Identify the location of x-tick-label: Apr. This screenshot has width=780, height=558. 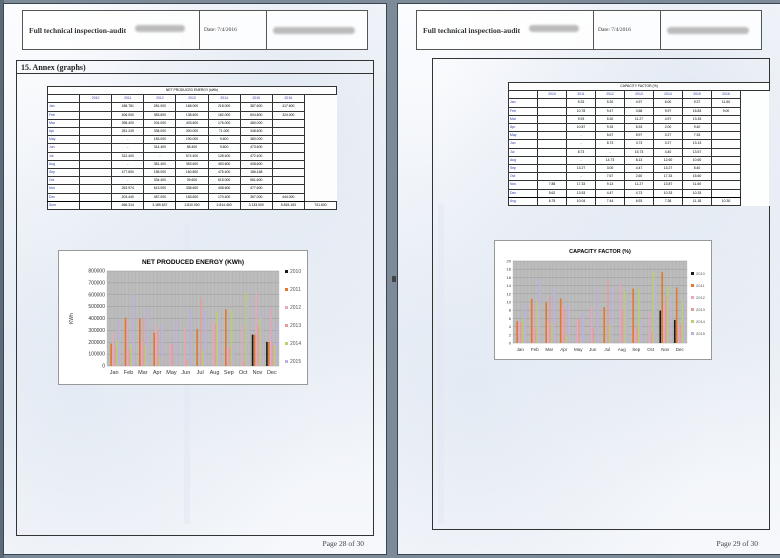
(157, 373).